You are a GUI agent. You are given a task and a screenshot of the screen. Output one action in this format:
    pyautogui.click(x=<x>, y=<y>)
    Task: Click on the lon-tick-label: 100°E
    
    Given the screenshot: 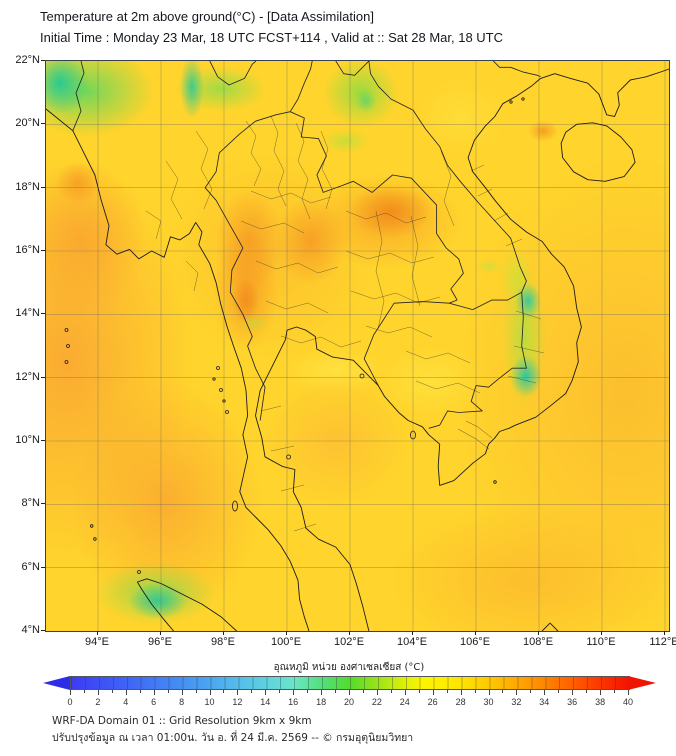 What is the action you would take?
    pyautogui.click(x=286, y=642)
    